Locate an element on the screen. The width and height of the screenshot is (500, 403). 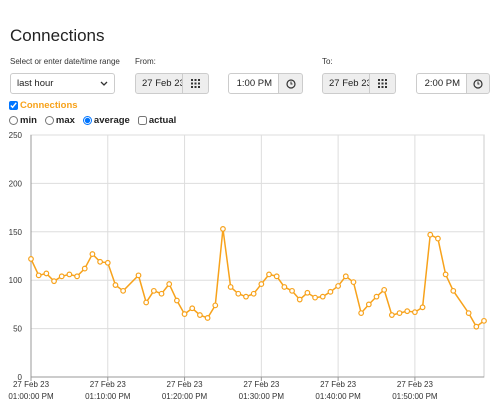
x-tick-label: 27 Feb 23 01:40:00 PM is located at coordinates (338, 390).